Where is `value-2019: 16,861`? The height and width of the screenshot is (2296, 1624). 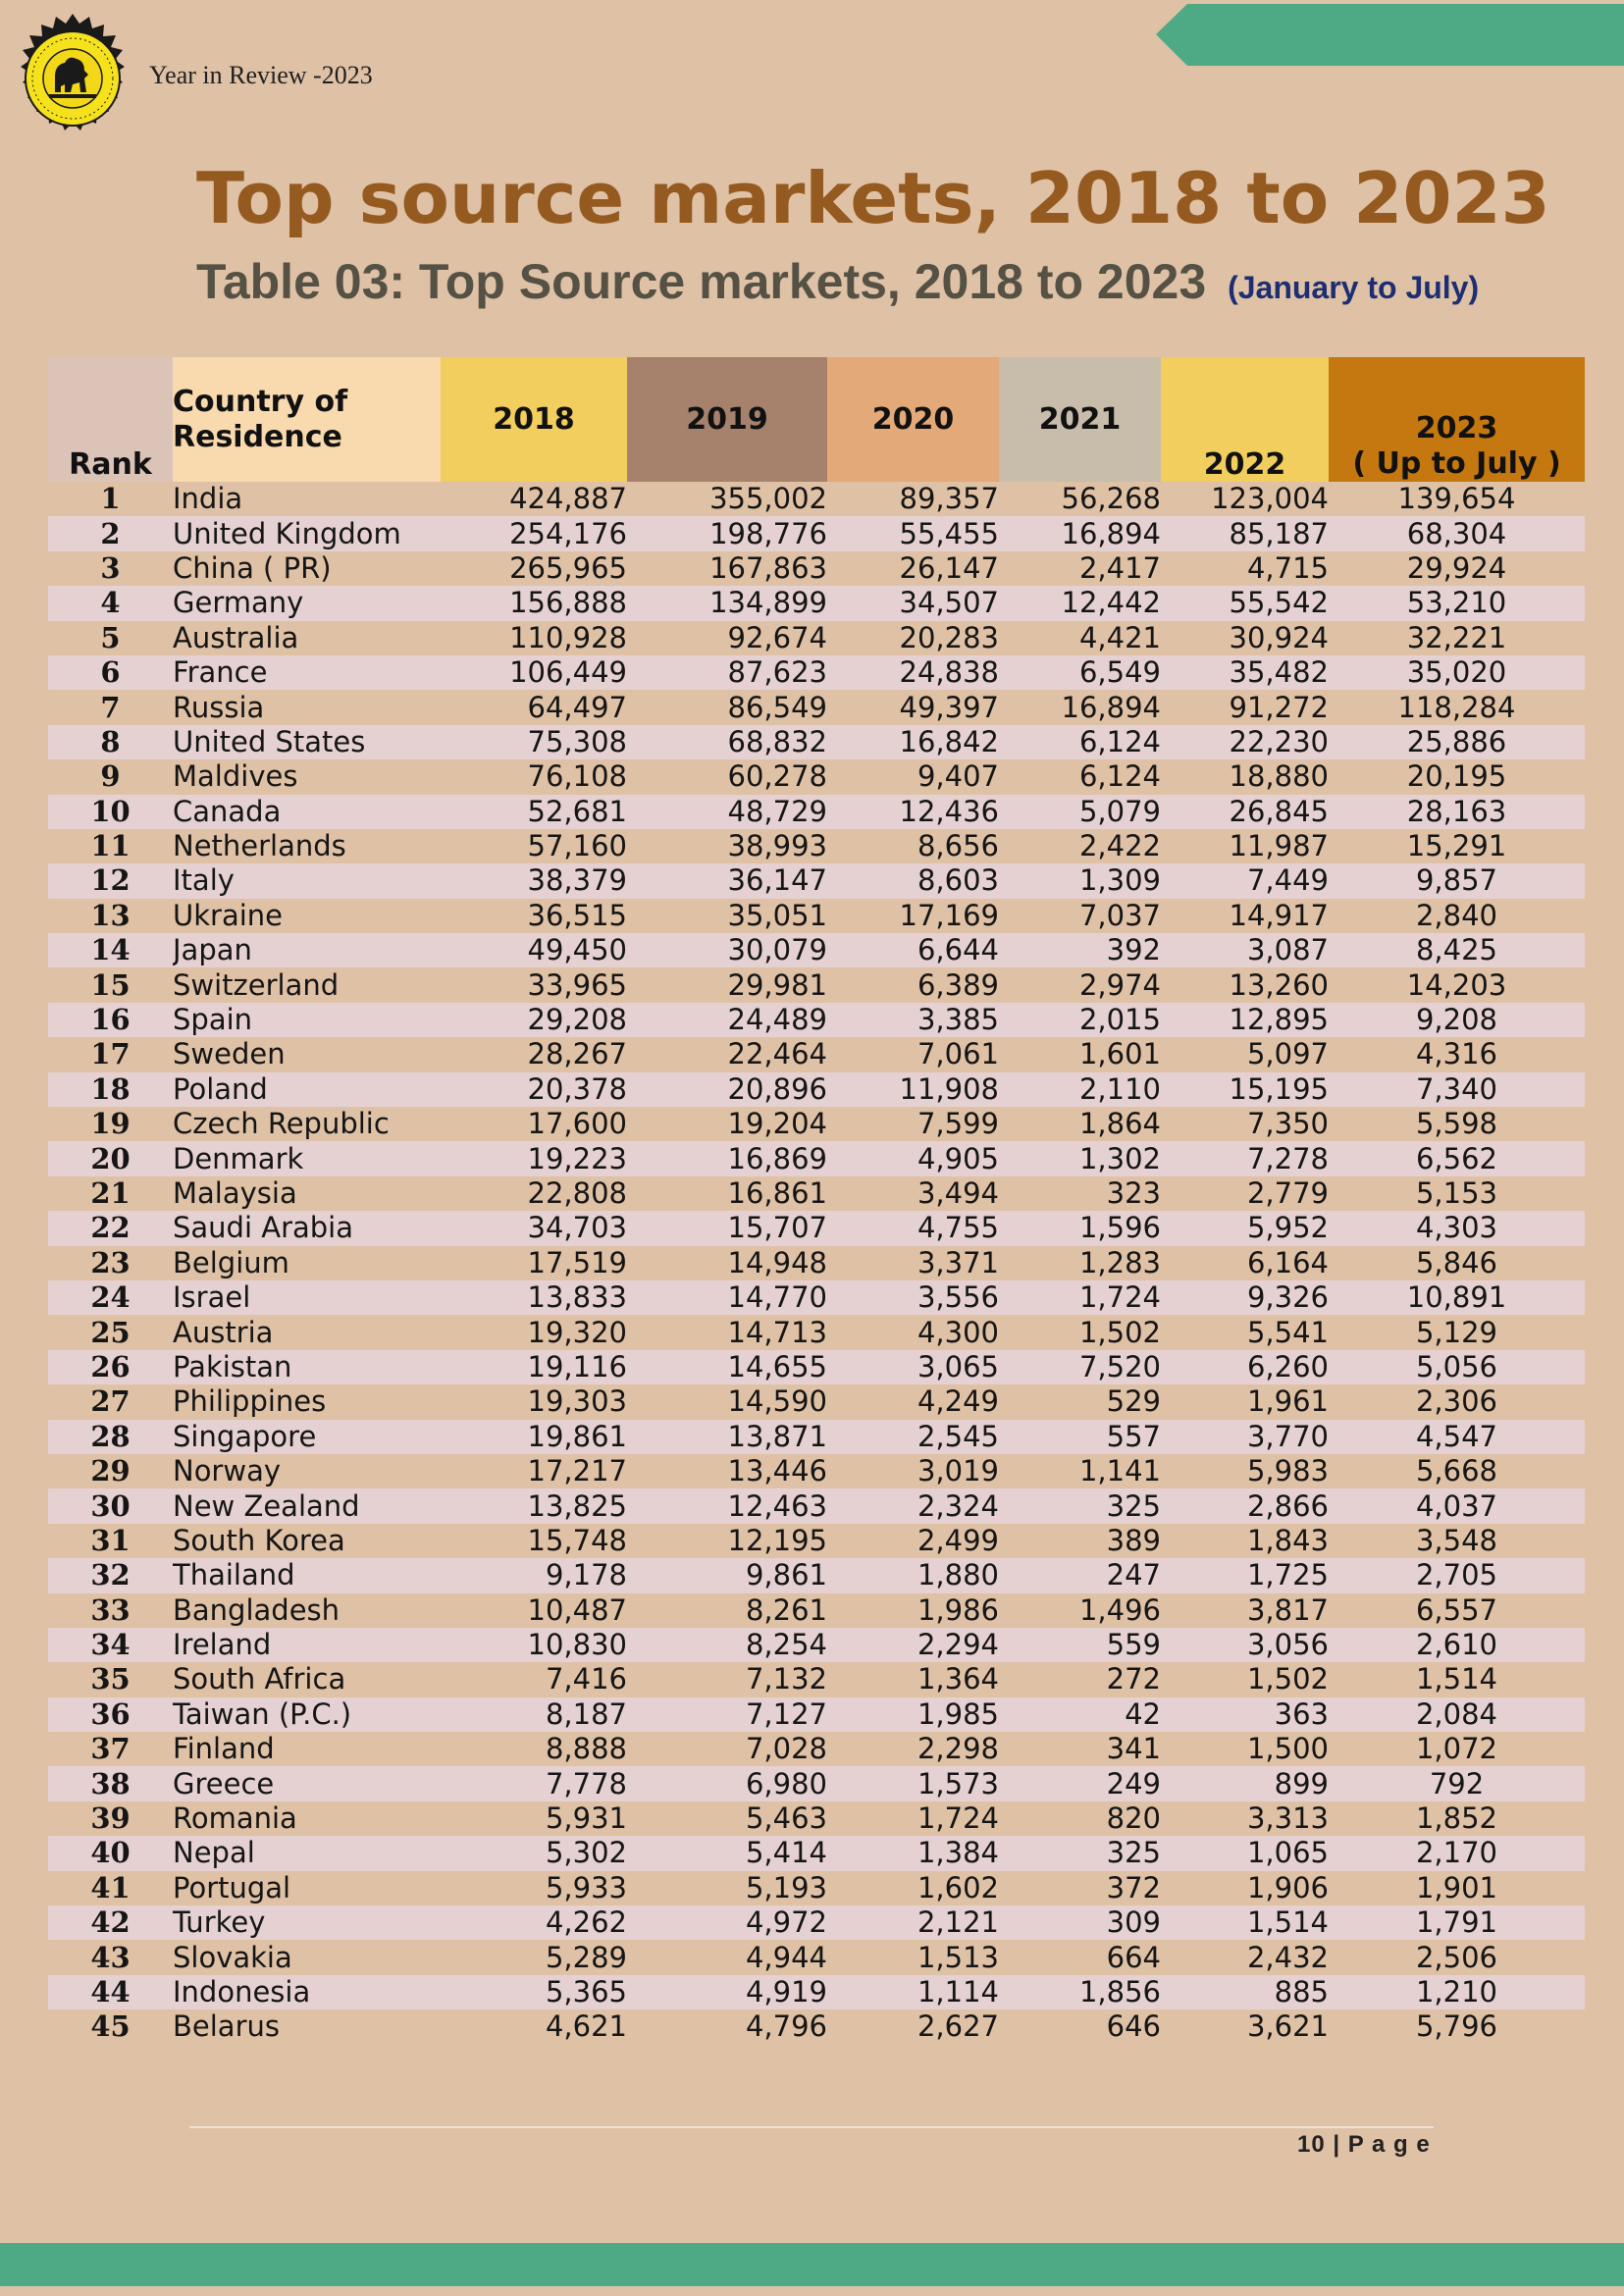 value-2019: 16,861 is located at coordinates (777, 1193).